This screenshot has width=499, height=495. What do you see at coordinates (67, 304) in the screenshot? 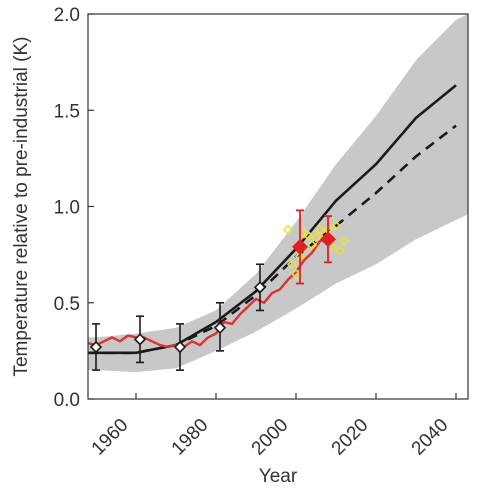
I see `y-tick-label: 0.5` at bounding box center [67, 304].